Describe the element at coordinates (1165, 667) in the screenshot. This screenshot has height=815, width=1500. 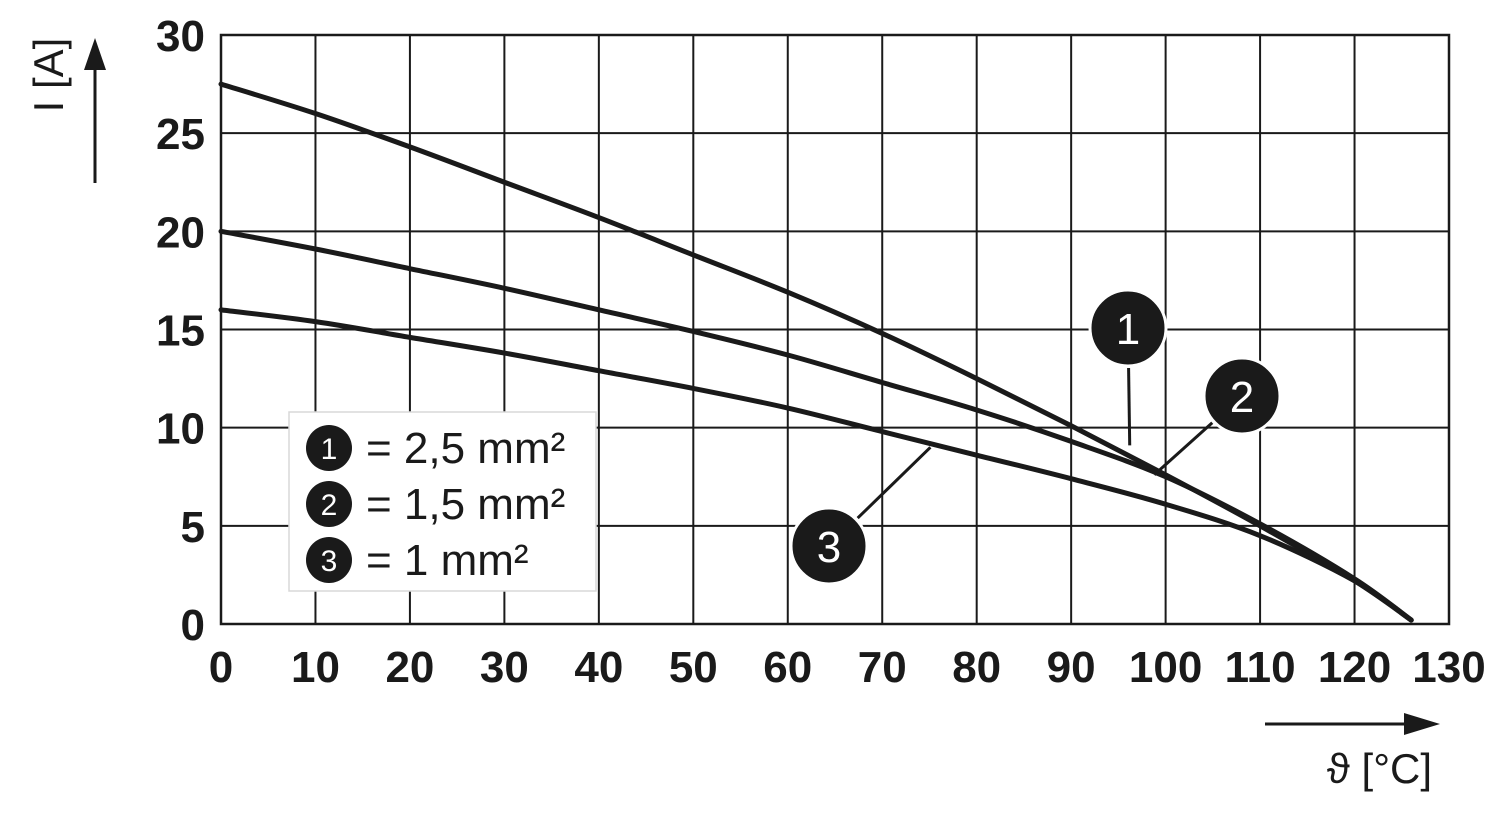
I see `x-tick-label: 100` at that location.